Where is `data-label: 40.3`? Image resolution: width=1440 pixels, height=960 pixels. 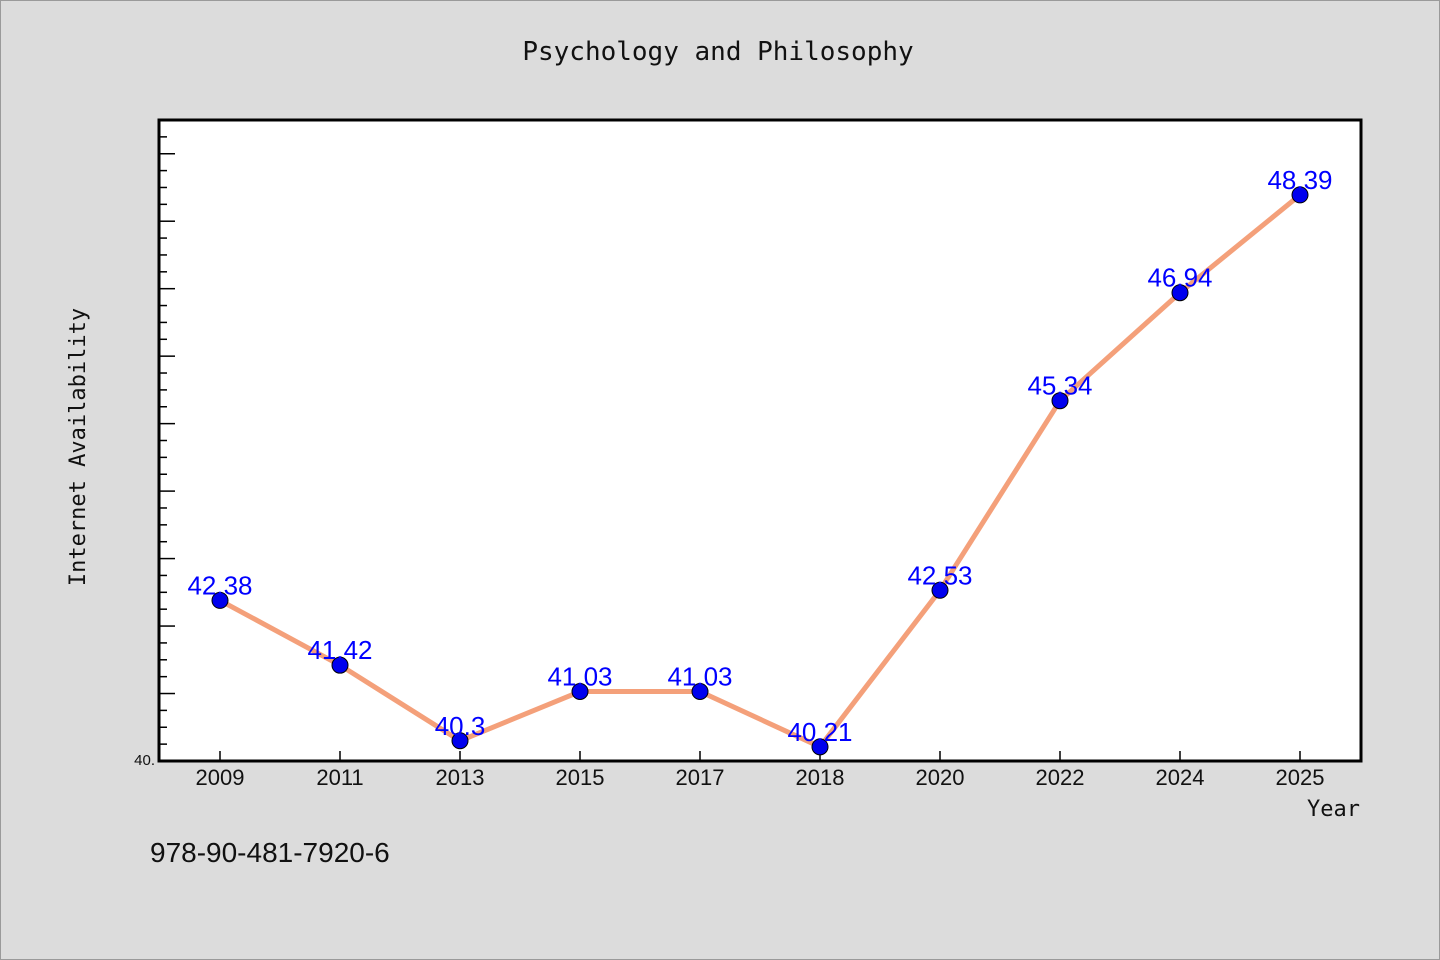
data-label: 40.3 is located at coordinates (460, 726).